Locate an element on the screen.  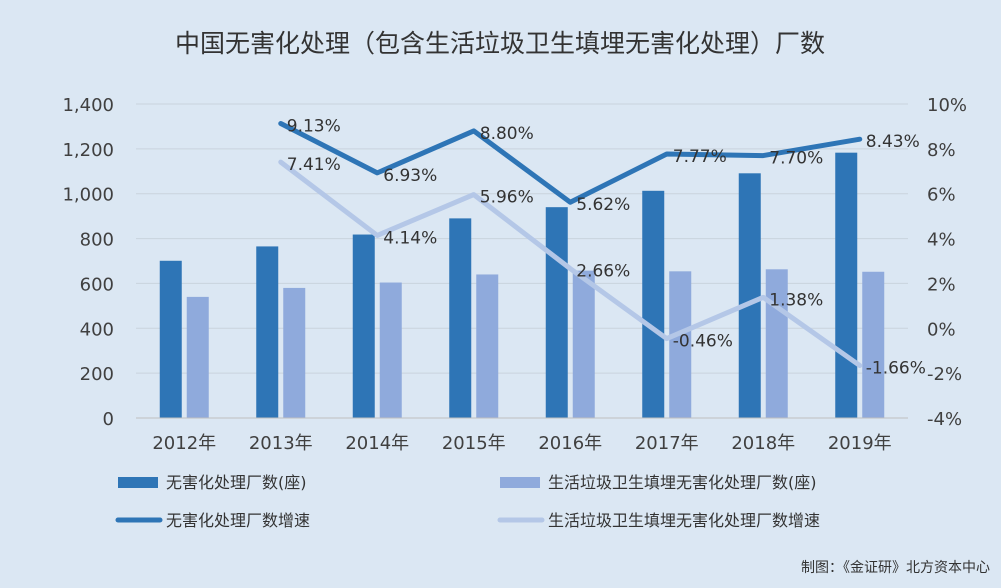
y-right-tick-label: 4% is located at coordinates (941, 240).